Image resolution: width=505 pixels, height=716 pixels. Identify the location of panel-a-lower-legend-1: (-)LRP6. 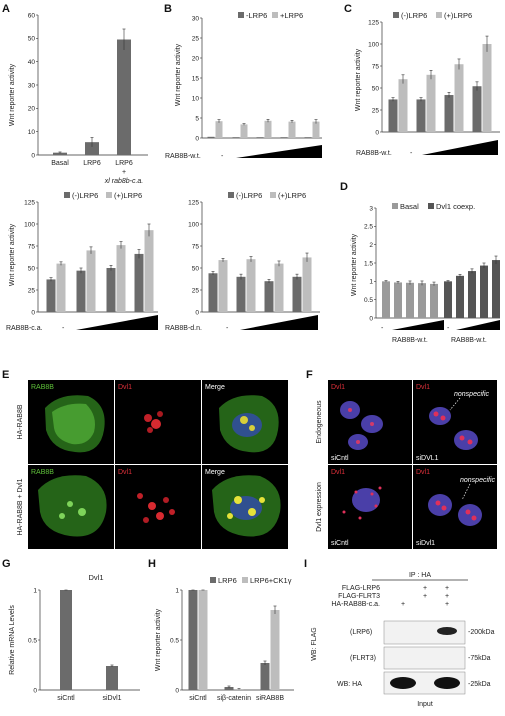
(85, 195).